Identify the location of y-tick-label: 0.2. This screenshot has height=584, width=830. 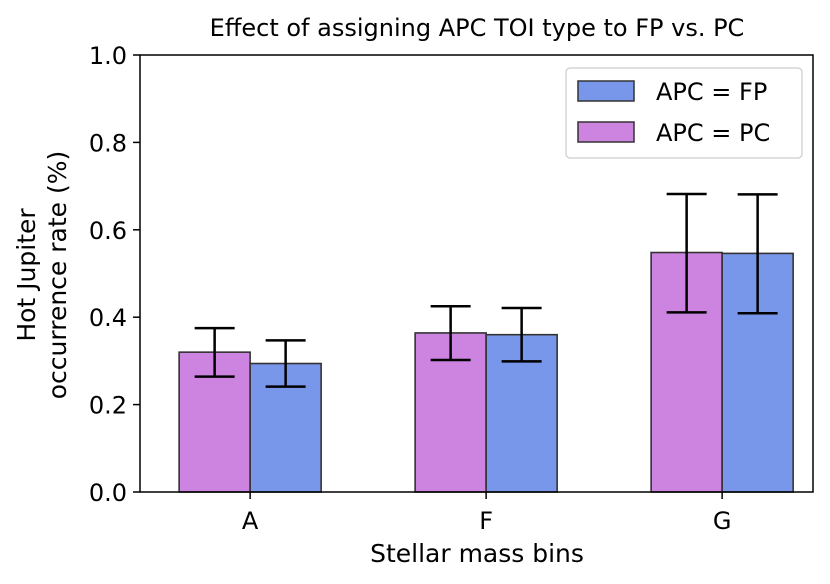
(108, 406).